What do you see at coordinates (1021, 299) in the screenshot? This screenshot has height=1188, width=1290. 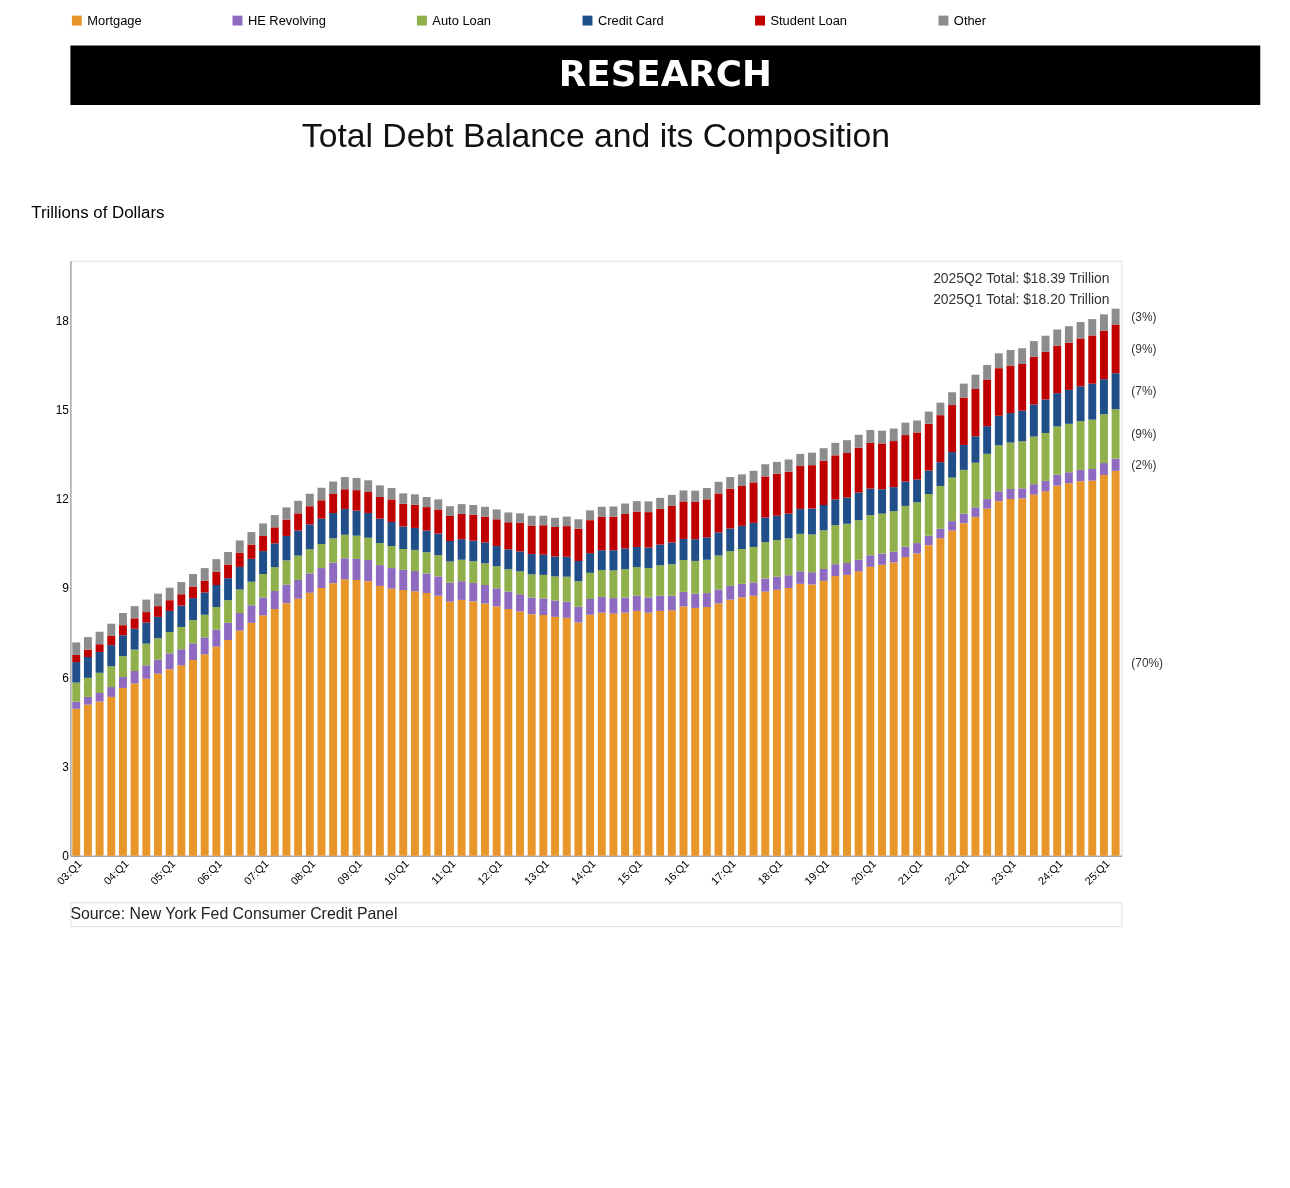 I see `annotation: 2025Q1 Total: $18.20 Trillion` at bounding box center [1021, 299].